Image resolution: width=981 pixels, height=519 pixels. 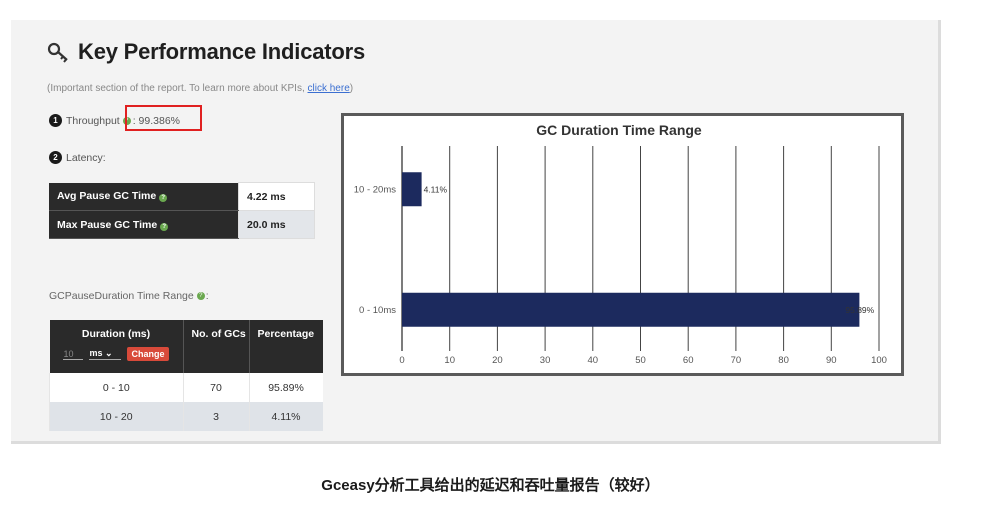 I want to click on latency-number-badge: 2, so click(x=55, y=157).